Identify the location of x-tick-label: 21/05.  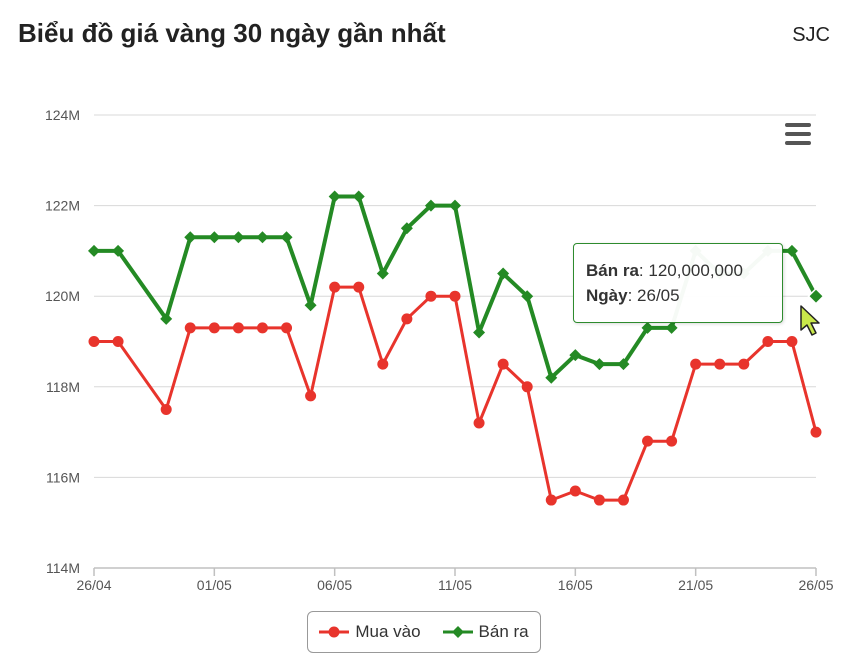
(695, 585).